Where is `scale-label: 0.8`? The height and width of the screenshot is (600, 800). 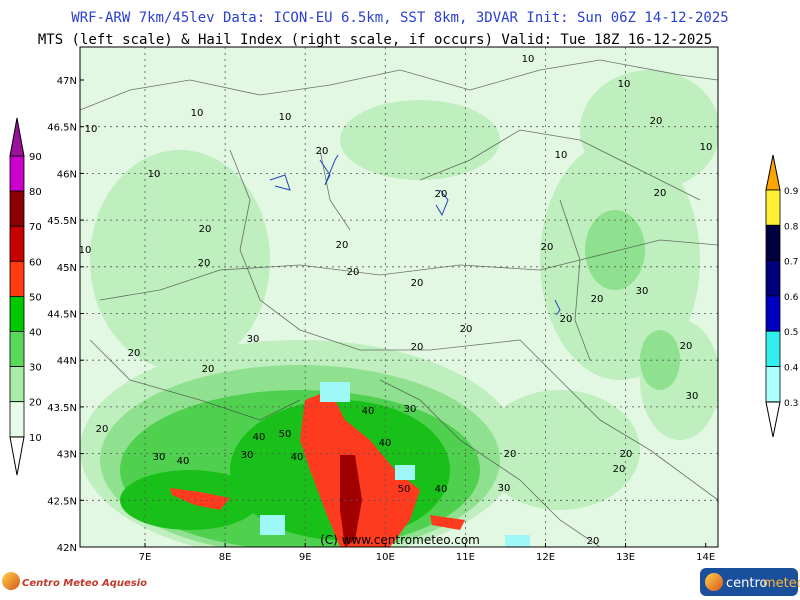
scale-label: 0.8 is located at coordinates (791, 227).